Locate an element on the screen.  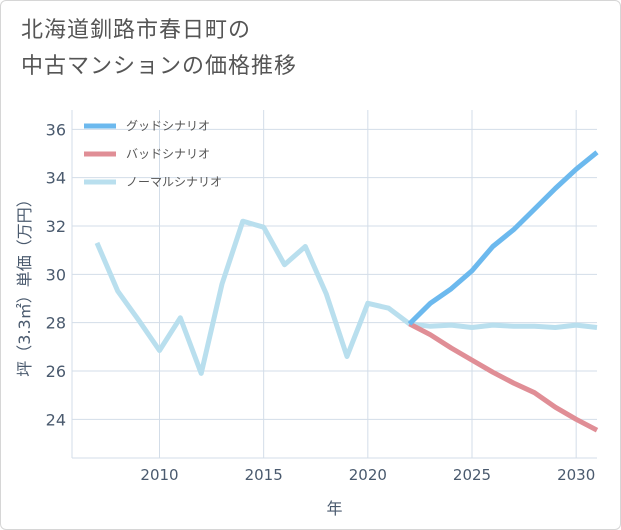
y-axis-title: 坪（3.3㎡）単価（万円） is located at coordinates (24, 283).